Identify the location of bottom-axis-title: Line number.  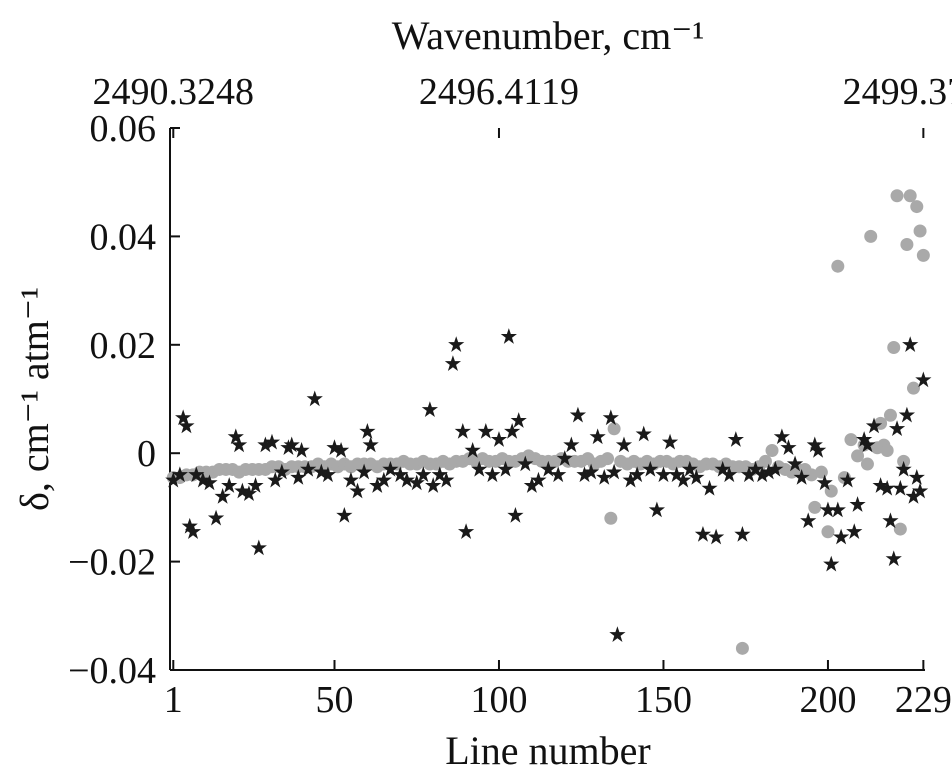
(548, 750).